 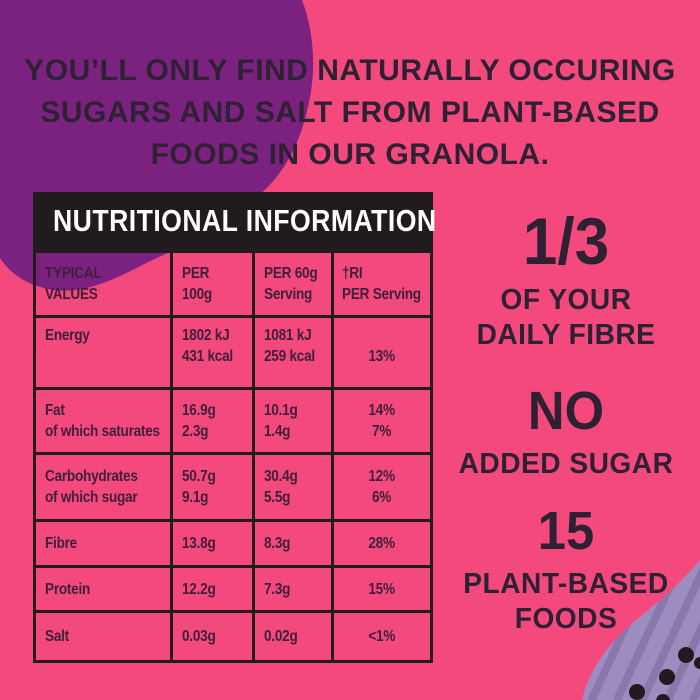 I want to click on stat-plant-based-foods: 15 PLANT-BASED FOODS, so click(x=566, y=570).